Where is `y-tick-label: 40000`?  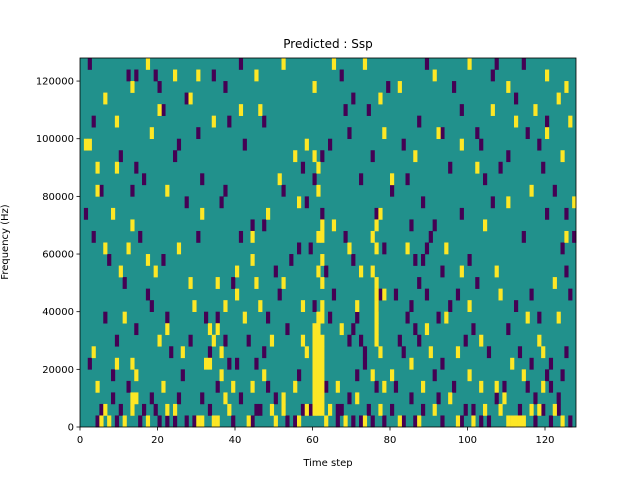
y-tick-label: 40000 is located at coordinates (58, 312).